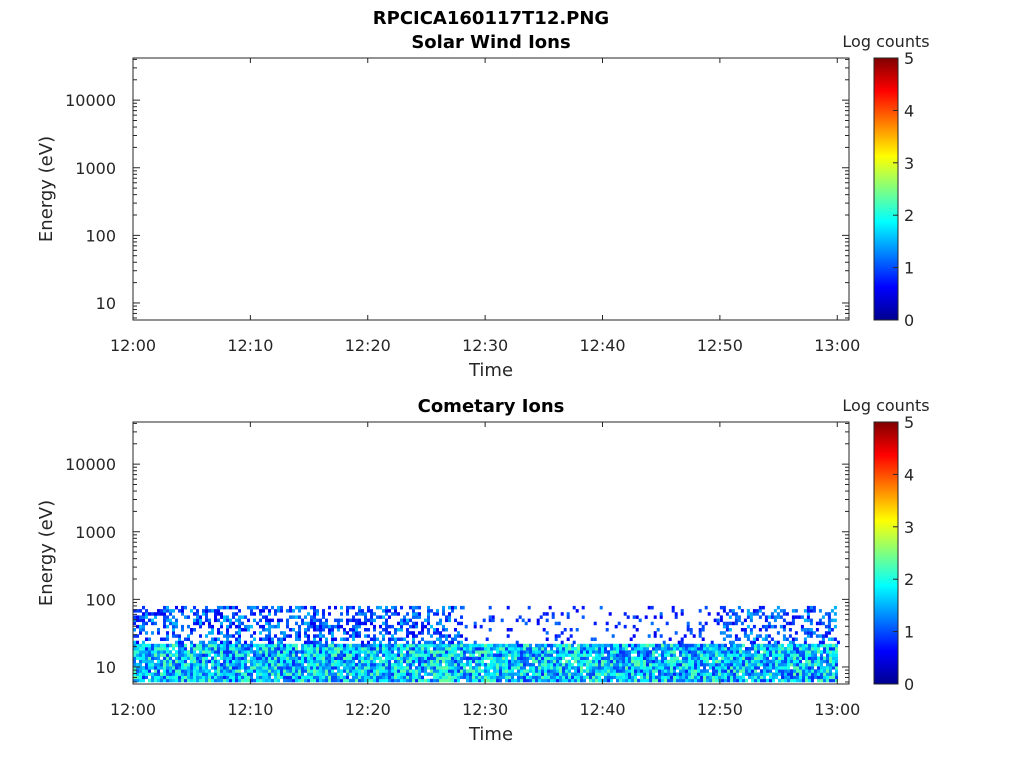 Image resolution: width=1024 pixels, height=768 pixels. Describe the element at coordinates (490, 734) in the screenshot. I see `x-axis-label: Time` at that location.